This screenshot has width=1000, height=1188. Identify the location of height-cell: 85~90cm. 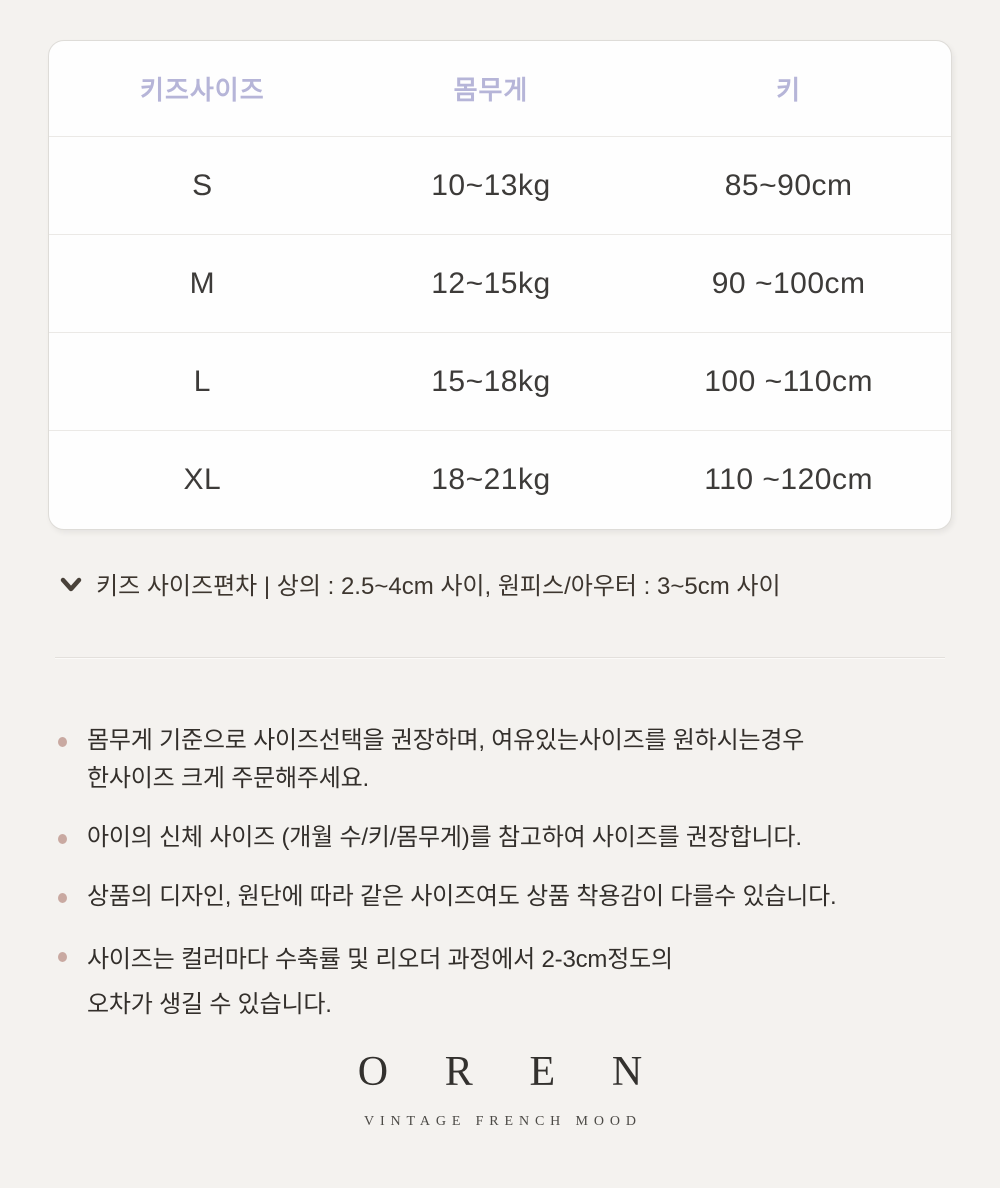
(788, 185).